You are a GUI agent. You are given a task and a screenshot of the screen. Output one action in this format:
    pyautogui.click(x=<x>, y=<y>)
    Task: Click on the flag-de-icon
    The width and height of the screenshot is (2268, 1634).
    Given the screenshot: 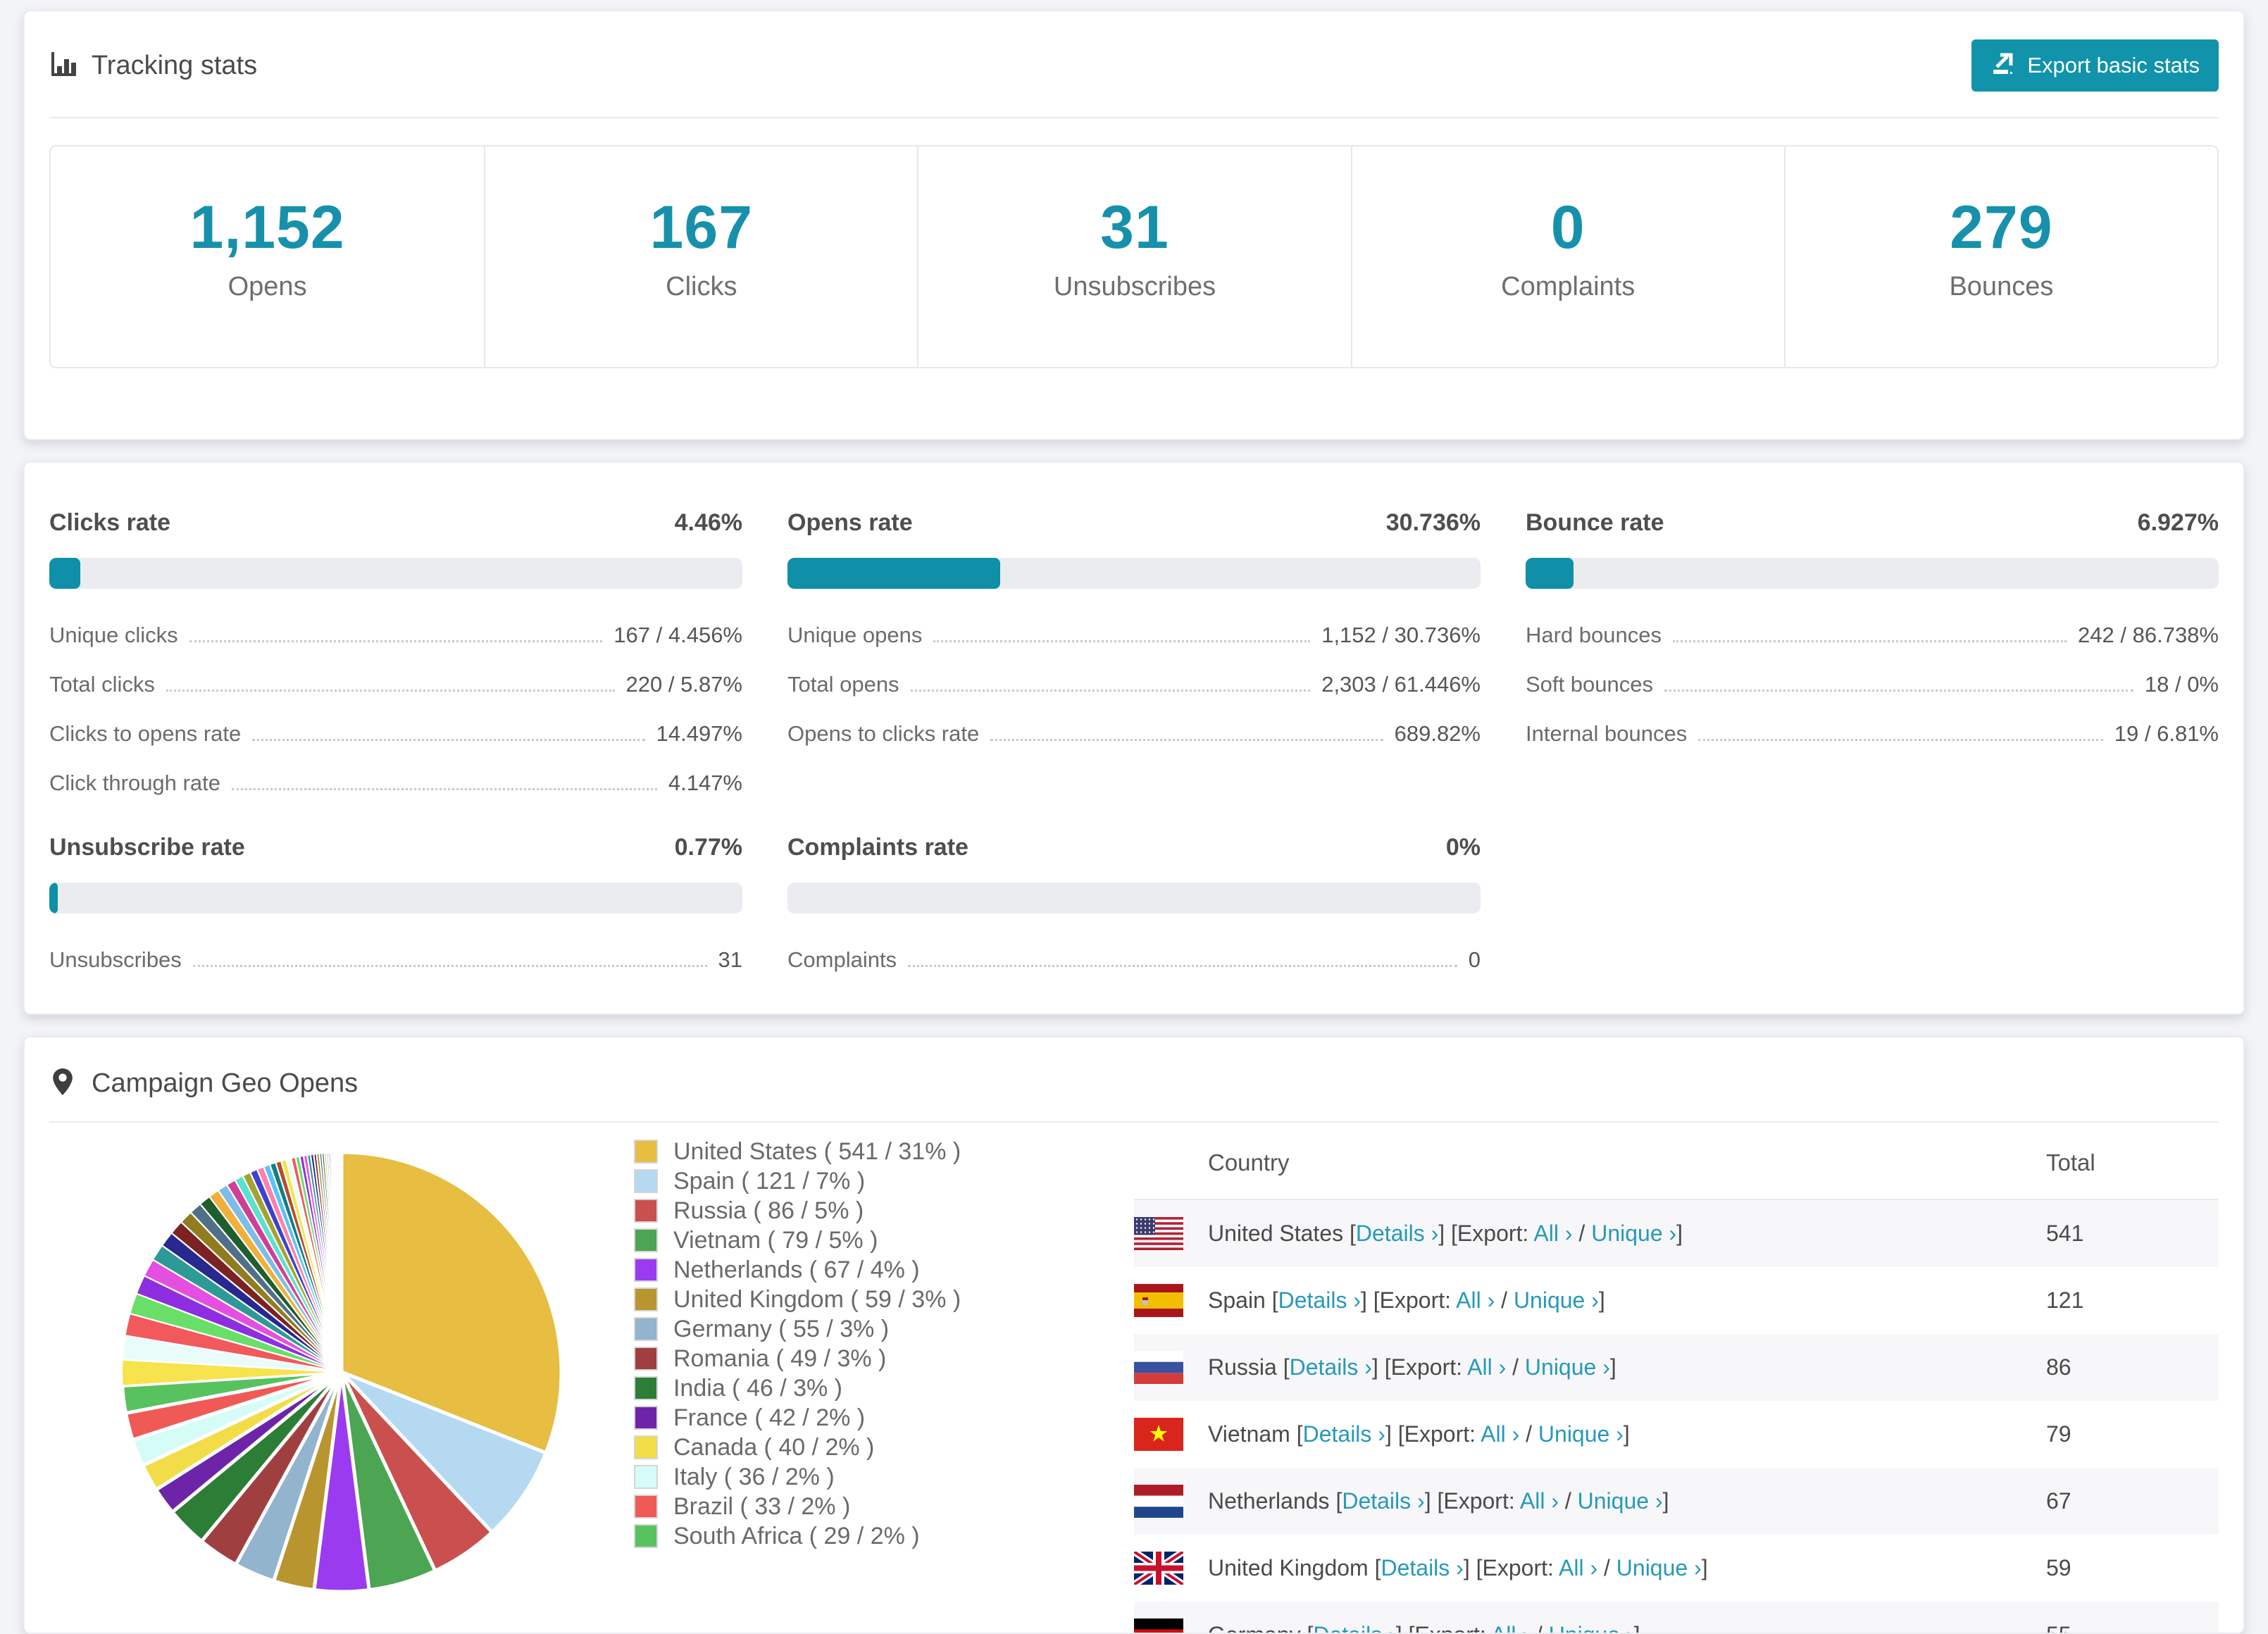 What is the action you would take?
    pyautogui.click(x=1159, y=1626)
    